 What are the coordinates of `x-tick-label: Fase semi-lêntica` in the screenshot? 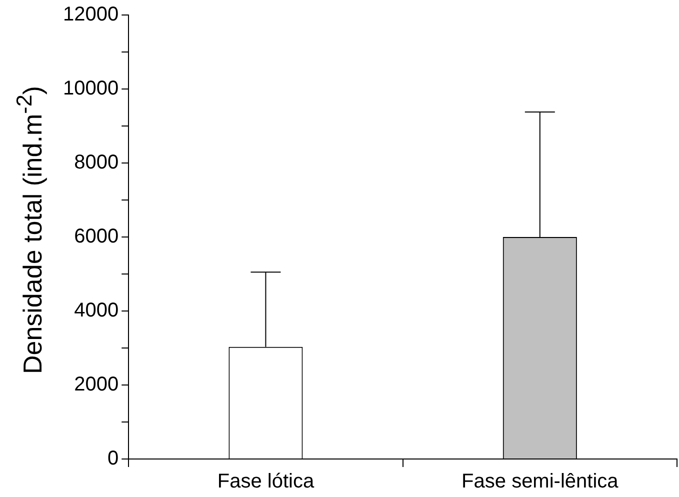 It's located at (541, 481).